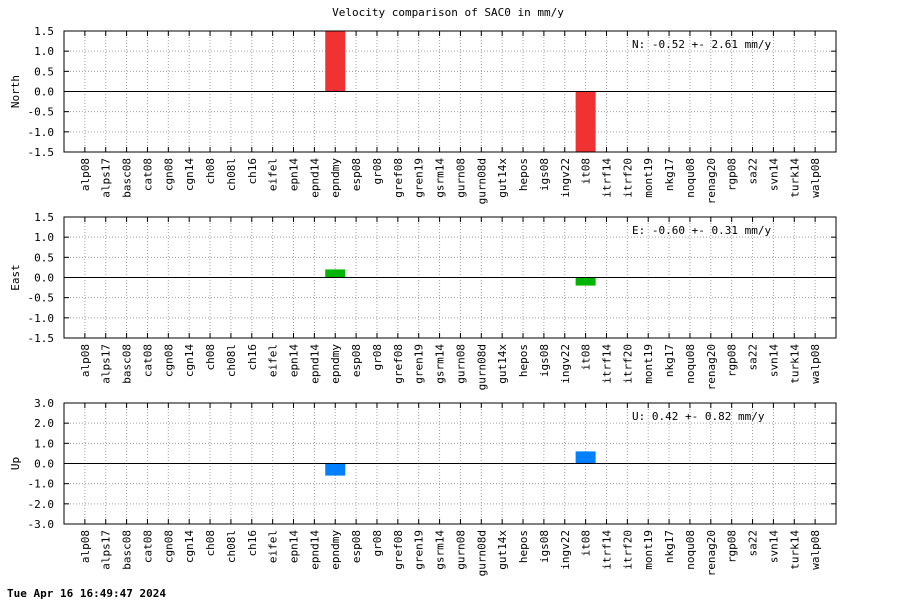 This screenshot has height=600, width=900. Describe the element at coordinates (314, 364) in the screenshot. I see `x-tick-label: epnd14` at that location.